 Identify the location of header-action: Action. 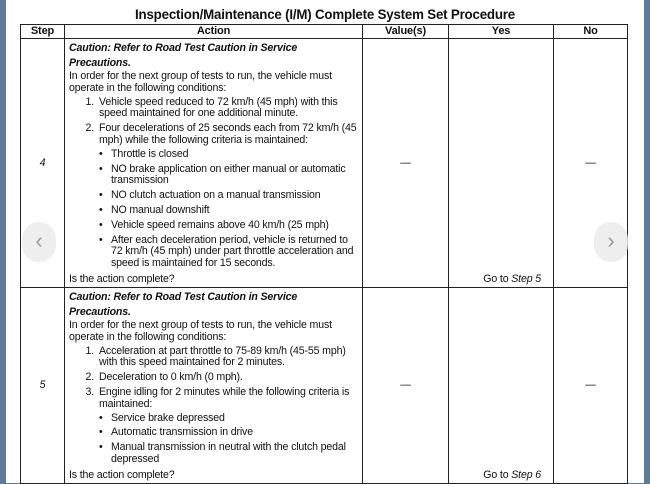
(213, 31).